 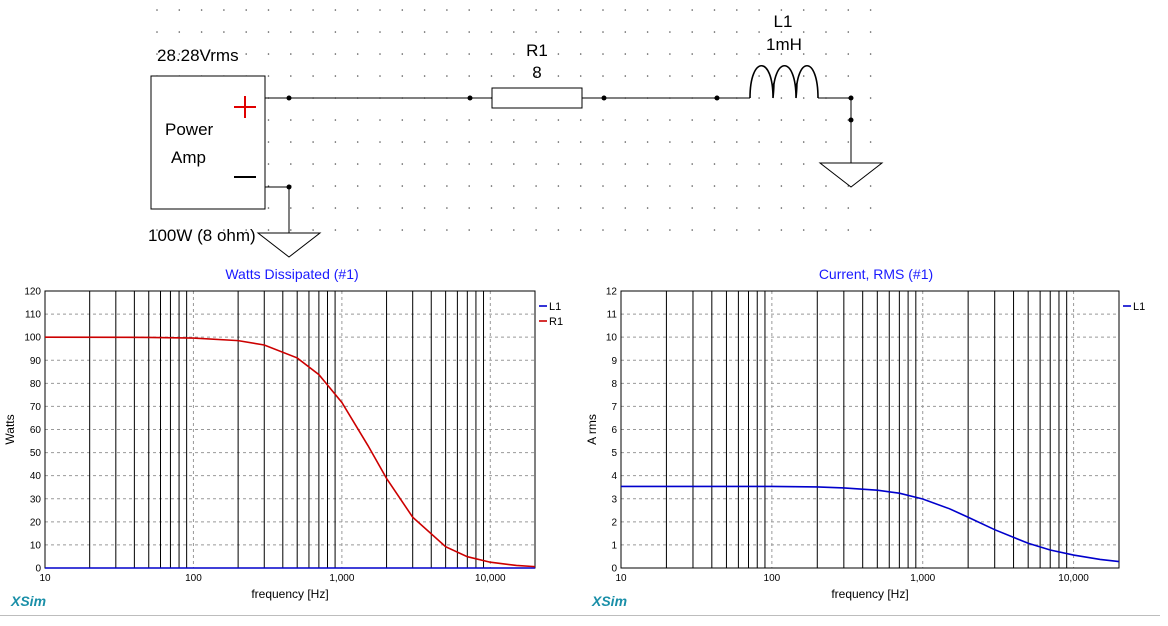 I want to click on y-axis-label: Watts, so click(x=10, y=429).